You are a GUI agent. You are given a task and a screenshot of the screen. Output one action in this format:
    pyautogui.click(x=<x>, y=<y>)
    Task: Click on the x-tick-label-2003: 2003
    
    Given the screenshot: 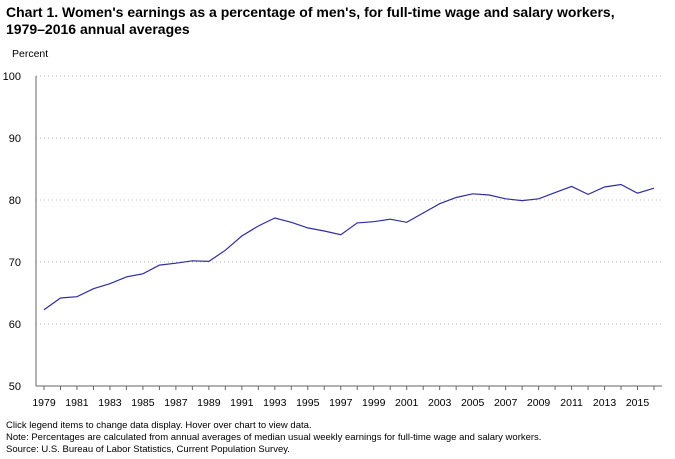 What is the action you would take?
    pyautogui.click(x=440, y=403)
    